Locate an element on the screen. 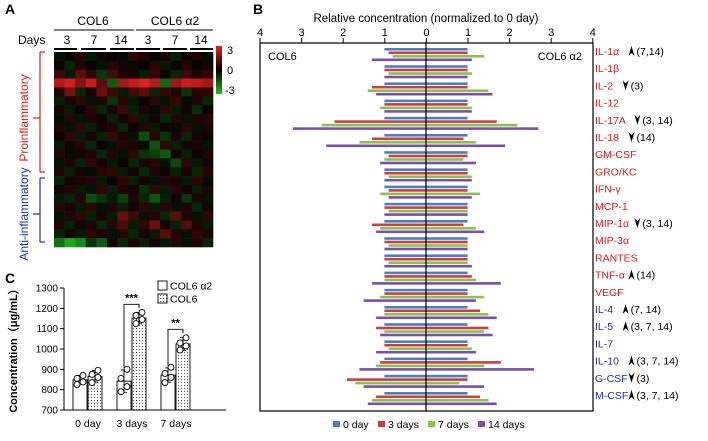 This screenshot has height=441, width=708. chart-c-tick-label: 1200 is located at coordinates (47, 309).